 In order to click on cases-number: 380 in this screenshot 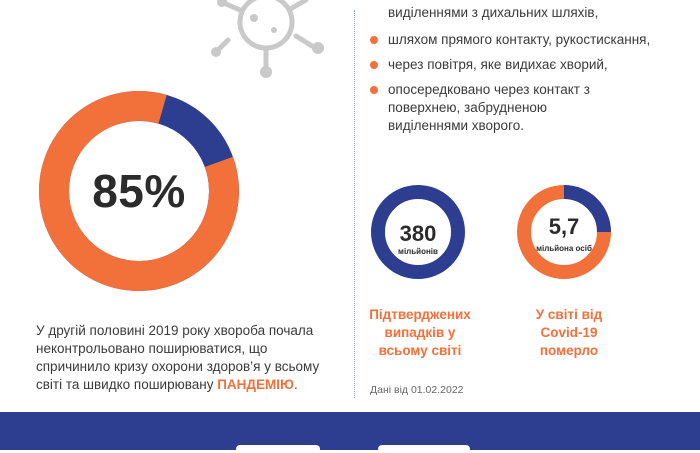, I will do `click(418, 233)`.